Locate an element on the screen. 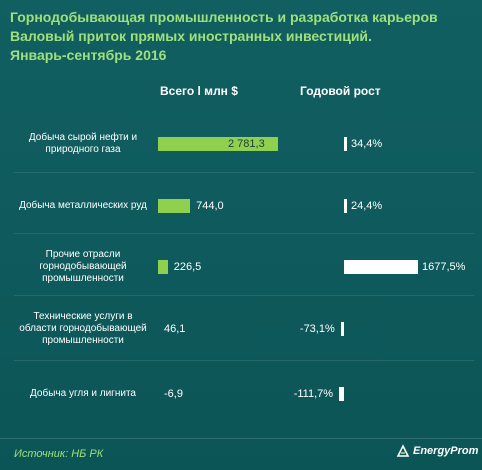 This screenshot has width=482, height=470. energyprom-logo: EnergyProm is located at coordinates (437, 451).